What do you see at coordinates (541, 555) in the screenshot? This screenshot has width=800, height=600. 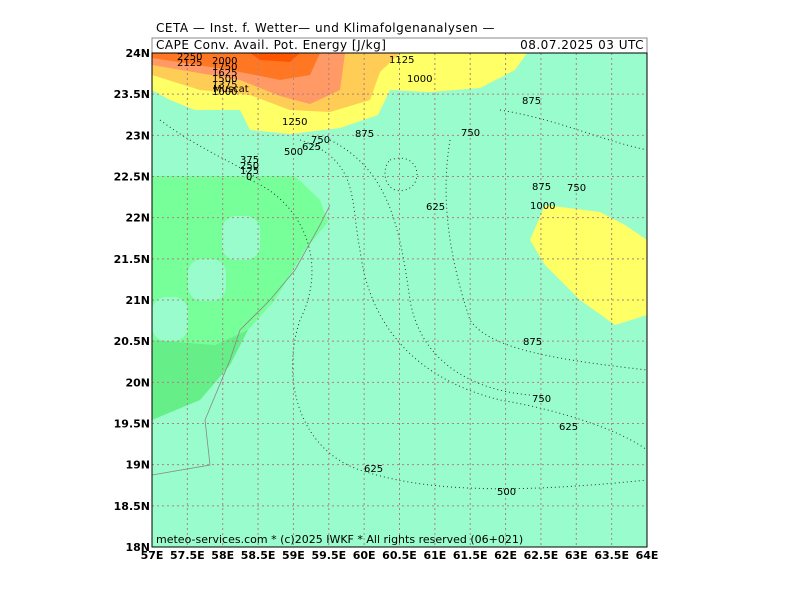 I see `x-axis-label: 62.5E` at bounding box center [541, 555].